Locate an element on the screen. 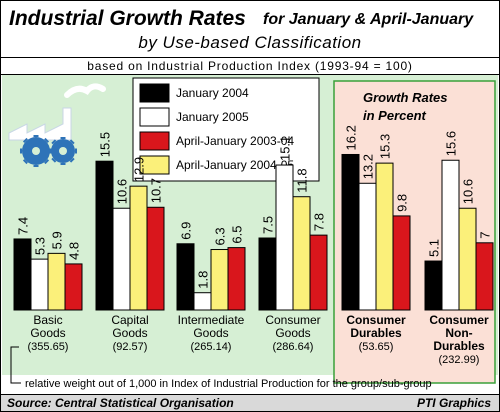  data-label: 7.8 is located at coordinates (319, 222).